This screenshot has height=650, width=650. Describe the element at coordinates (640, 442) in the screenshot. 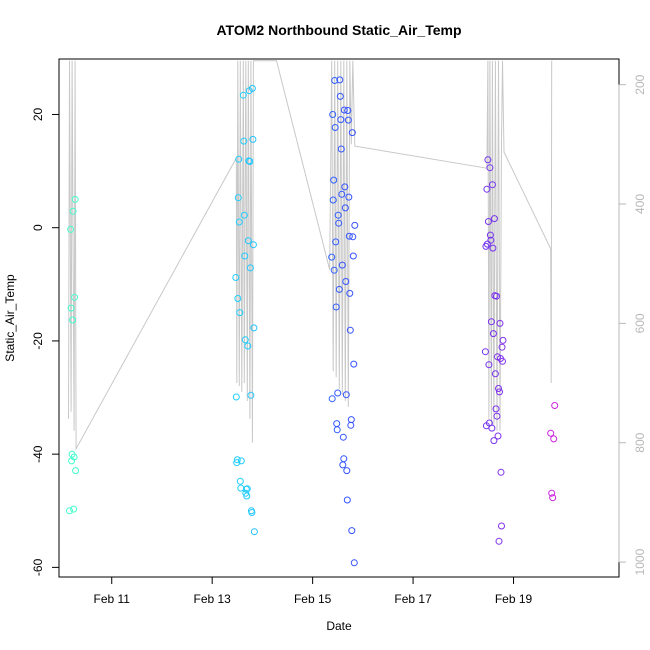

I see `y2-tick-label: 800` at that location.